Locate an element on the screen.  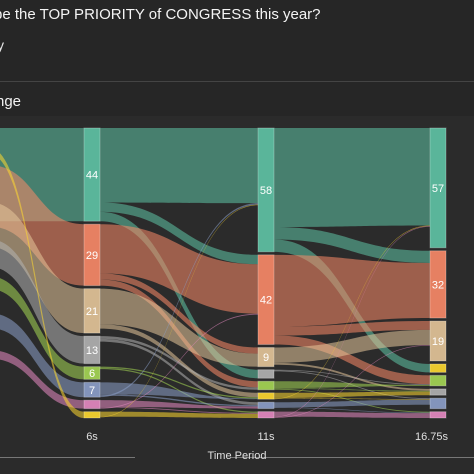
node-value-label: 44 is located at coordinates (92, 176).